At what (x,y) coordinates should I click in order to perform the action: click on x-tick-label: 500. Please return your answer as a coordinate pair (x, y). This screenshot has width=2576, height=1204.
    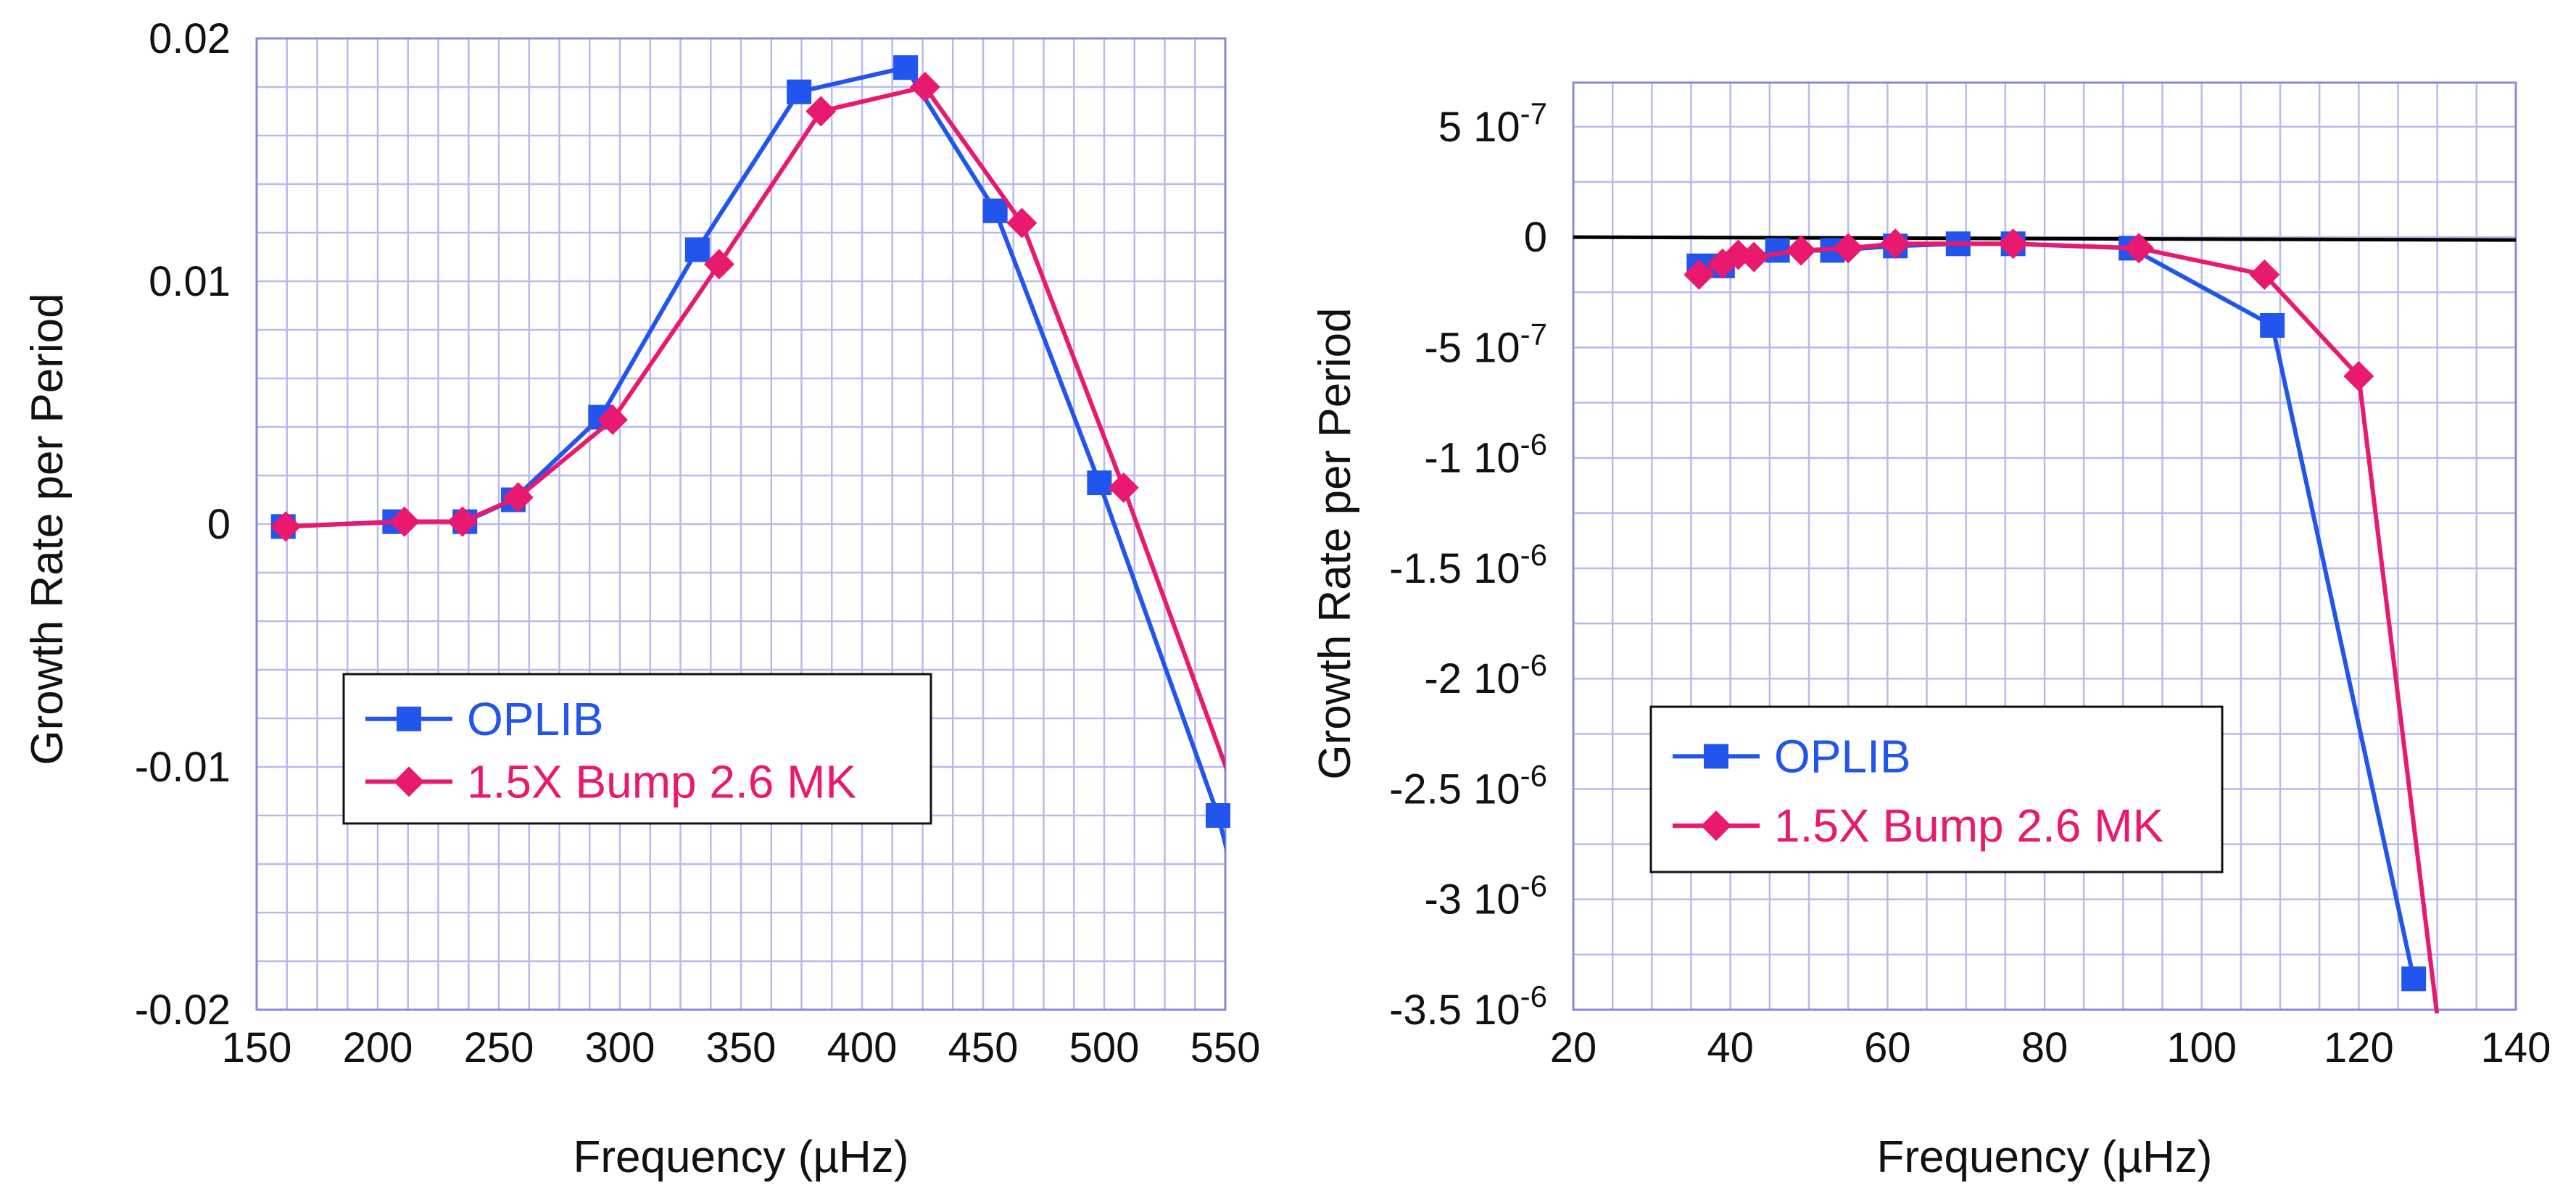
    Looking at the image, I should click on (1104, 1047).